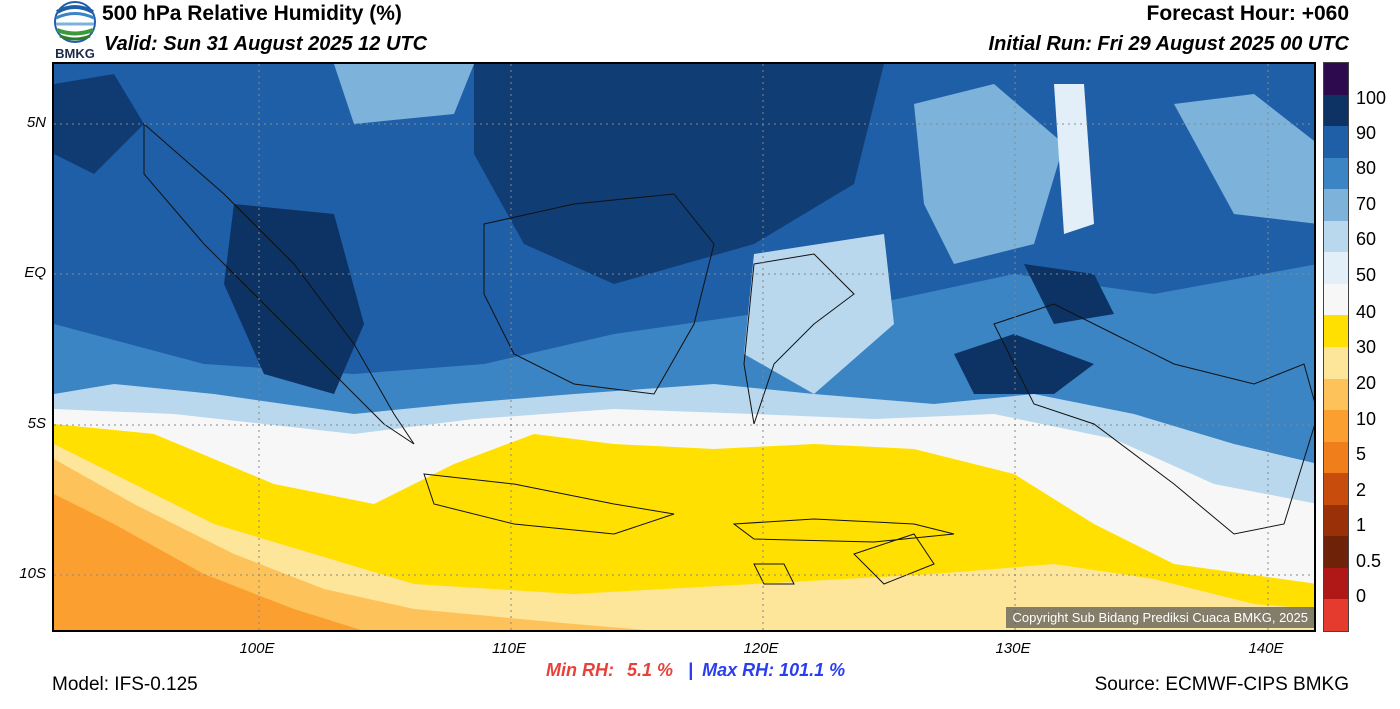 Image resolution: width=1400 pixels, height=709 pixels. I want to click on colorbar-label-60: 60, so click(1366, 239).